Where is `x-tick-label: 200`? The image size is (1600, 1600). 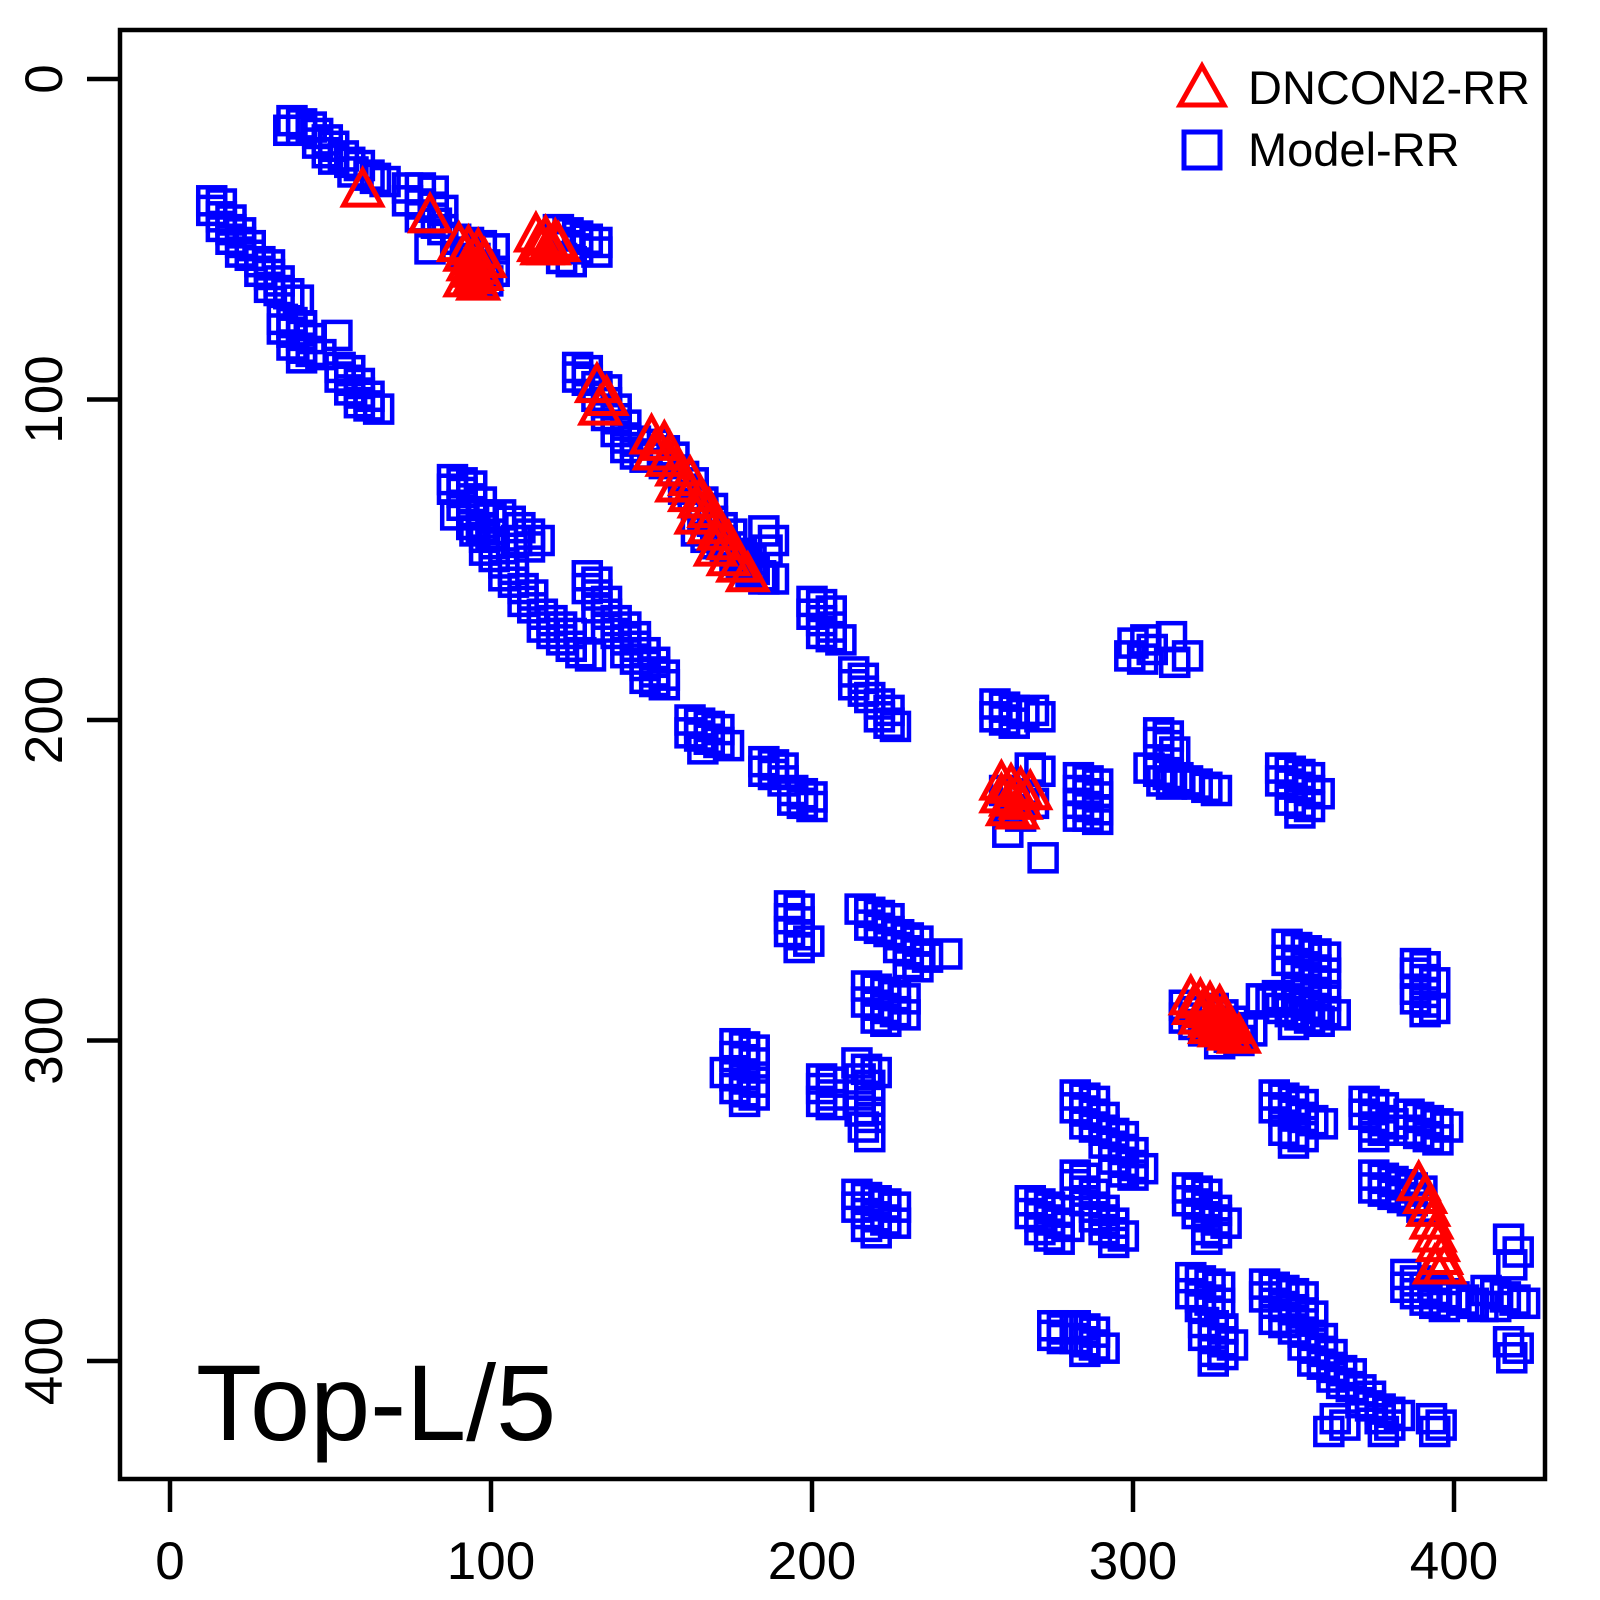
x-tick-label: 200 is located at coordinates (812, 1561).